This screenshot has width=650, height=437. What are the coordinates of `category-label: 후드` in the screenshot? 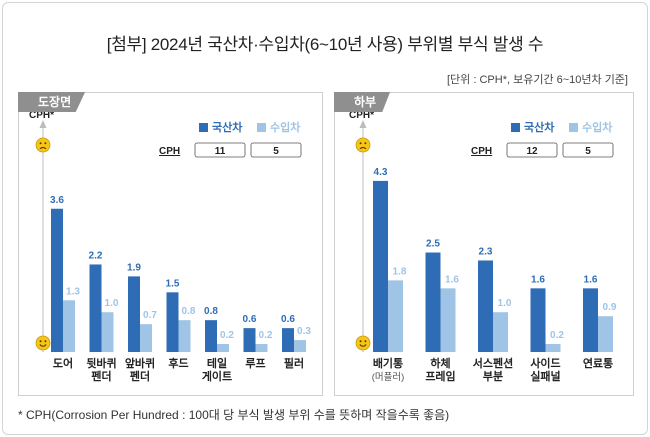 It's located at (178, 363).